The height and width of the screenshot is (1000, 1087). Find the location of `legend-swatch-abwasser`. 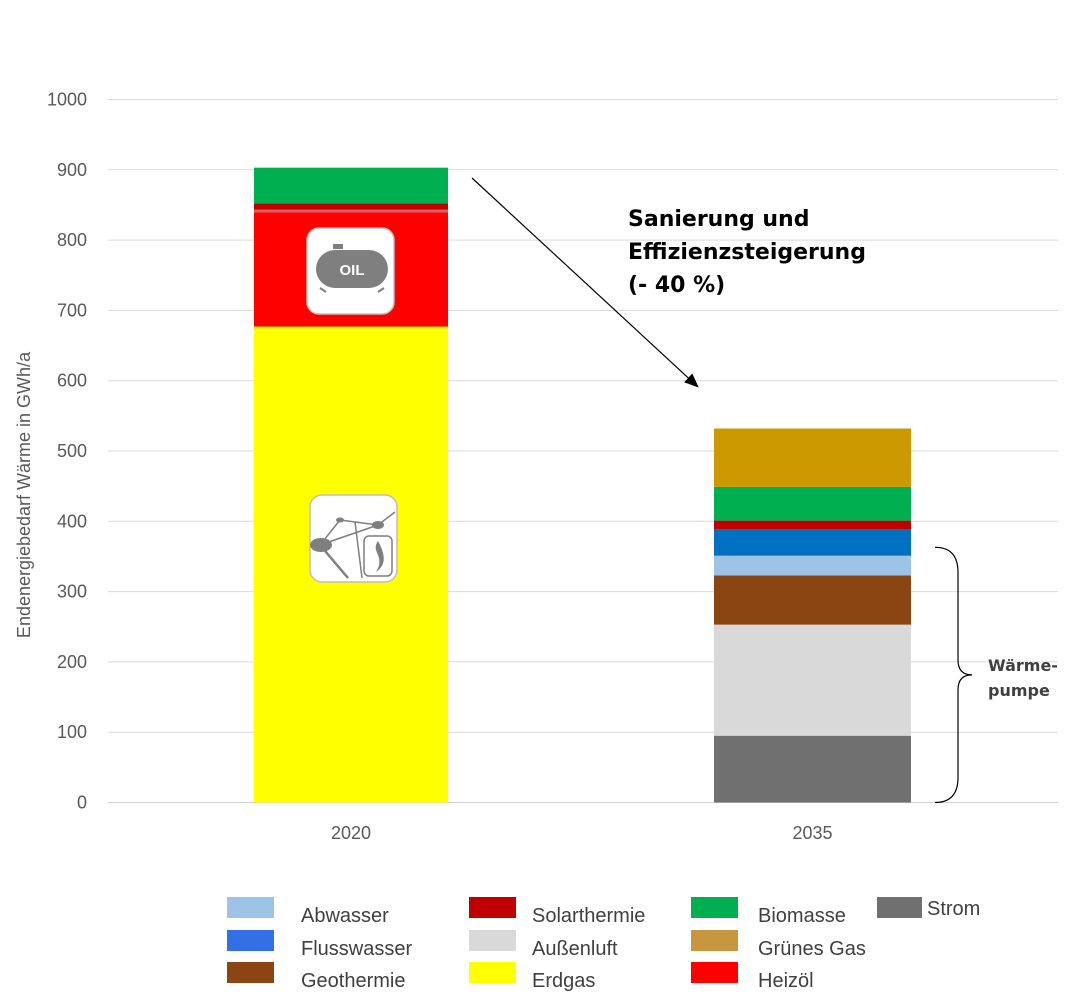

legend-swatch-abwasser is located at coordinates (250, 907).